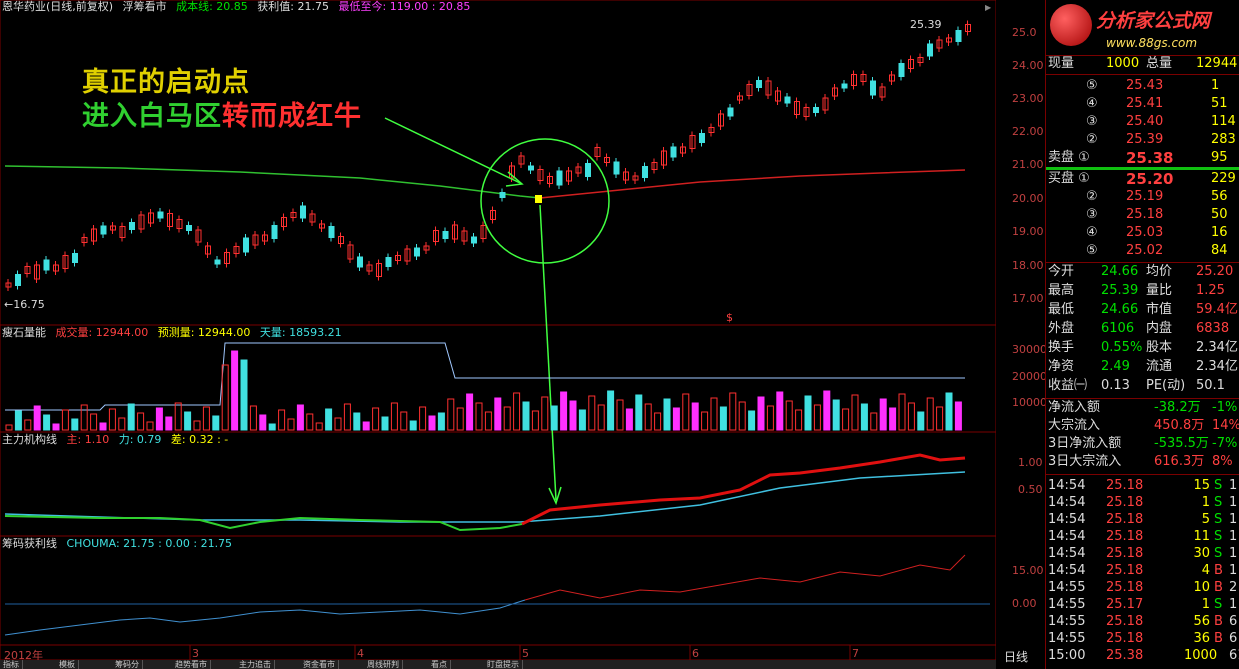 The height and width of the screenshot is (669, 1239). I want to click on stat-value: 24.66, so click(1120, 309).